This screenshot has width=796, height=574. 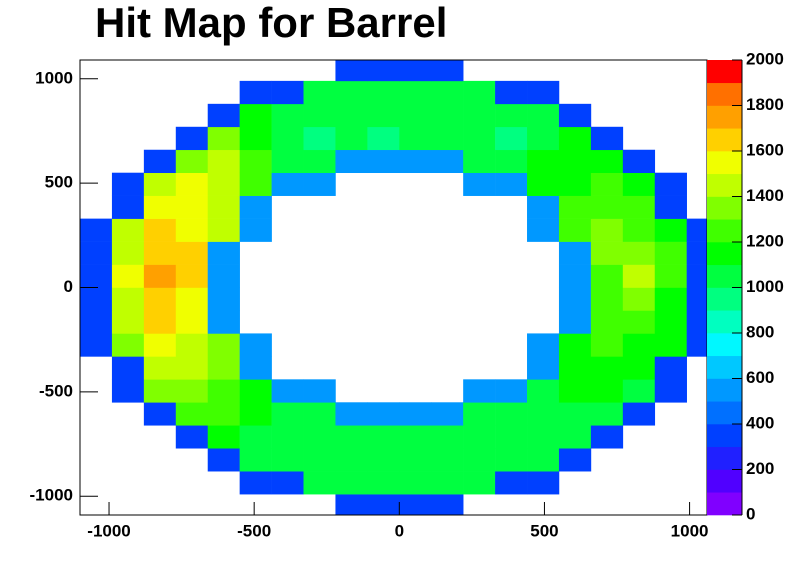 What do you see at coordinates (68, 286) in the screenshot?
I see `y-tick-label: 0` at bounding box center [68, 286].